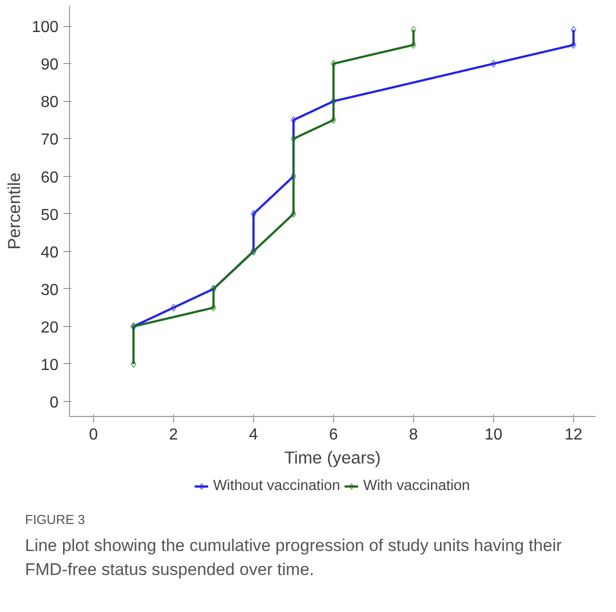 This screenshot has width=616, height=612. Describe the element at coordinates (413, 435) in the screenshot. I see `x-tick-label: 8` at that location.